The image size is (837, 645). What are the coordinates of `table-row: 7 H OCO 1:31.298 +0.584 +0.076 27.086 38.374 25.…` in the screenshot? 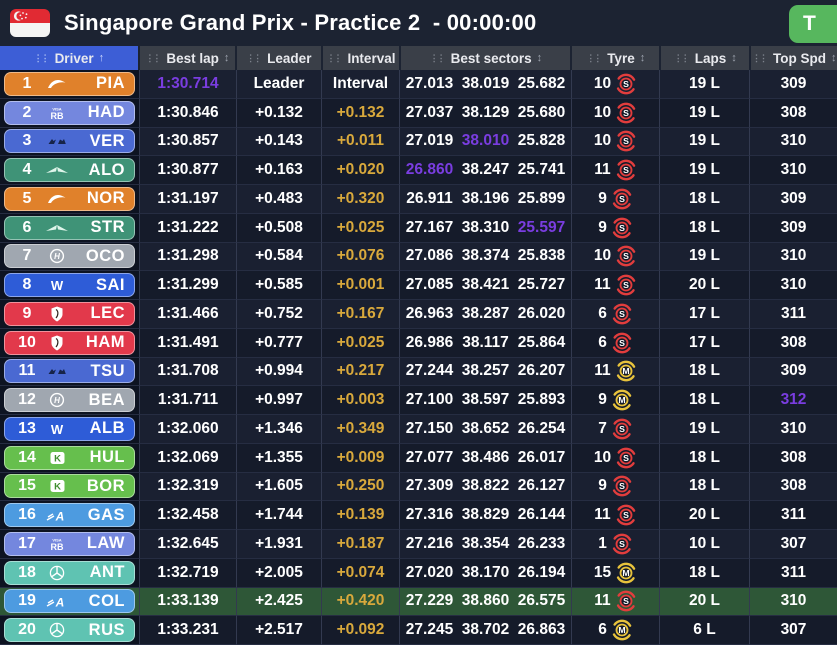 It's located at (418, 257).